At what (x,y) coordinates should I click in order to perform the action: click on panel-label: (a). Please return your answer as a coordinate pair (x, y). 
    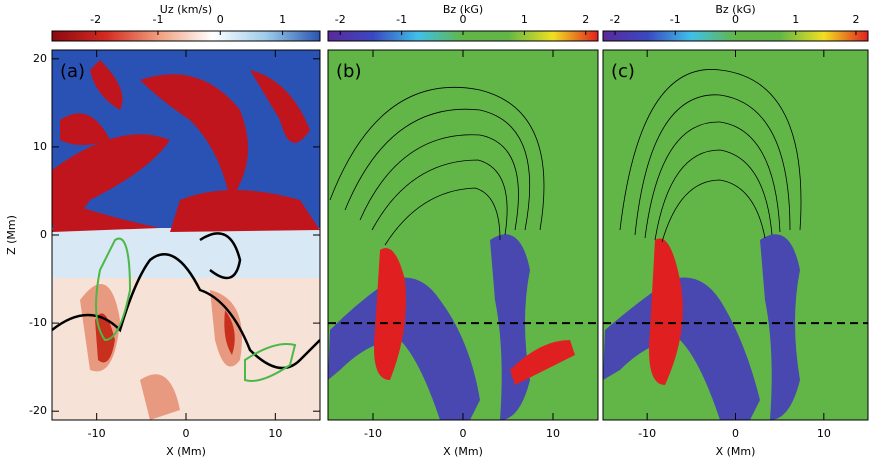
    Looking at the image, I should click on (72, 71).